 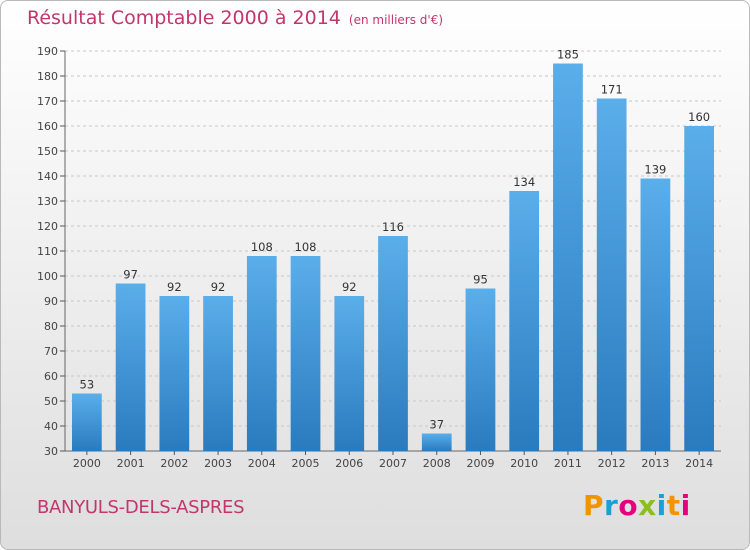 I want to click on y-tick-label: 180, so click(x=47, y=76).